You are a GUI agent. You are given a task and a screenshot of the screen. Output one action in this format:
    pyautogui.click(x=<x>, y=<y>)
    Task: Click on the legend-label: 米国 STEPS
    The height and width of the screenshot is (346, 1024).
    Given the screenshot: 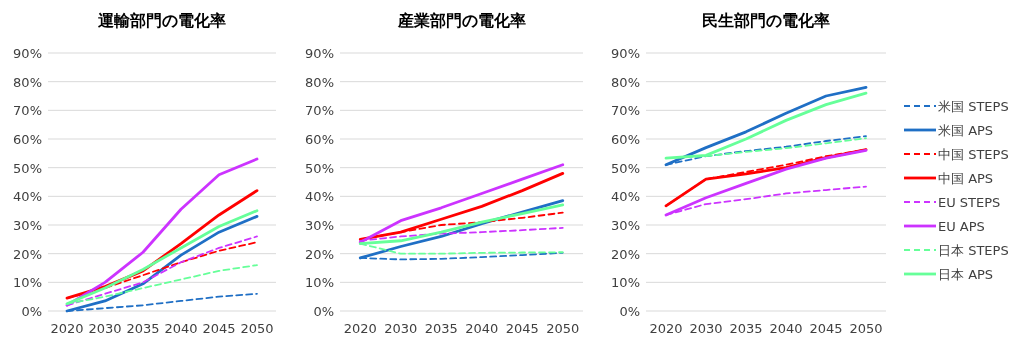 What is the action you would take?
    pyautogui.click(x=973, y=106)
    